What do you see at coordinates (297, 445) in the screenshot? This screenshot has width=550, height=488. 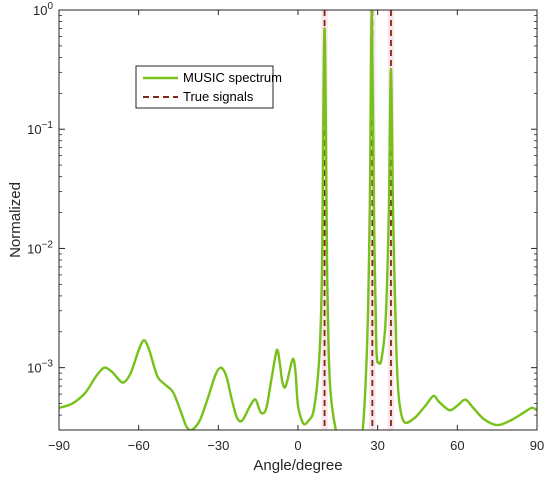 I see `x-tick-label: 0` at bounding box center [297, 445].